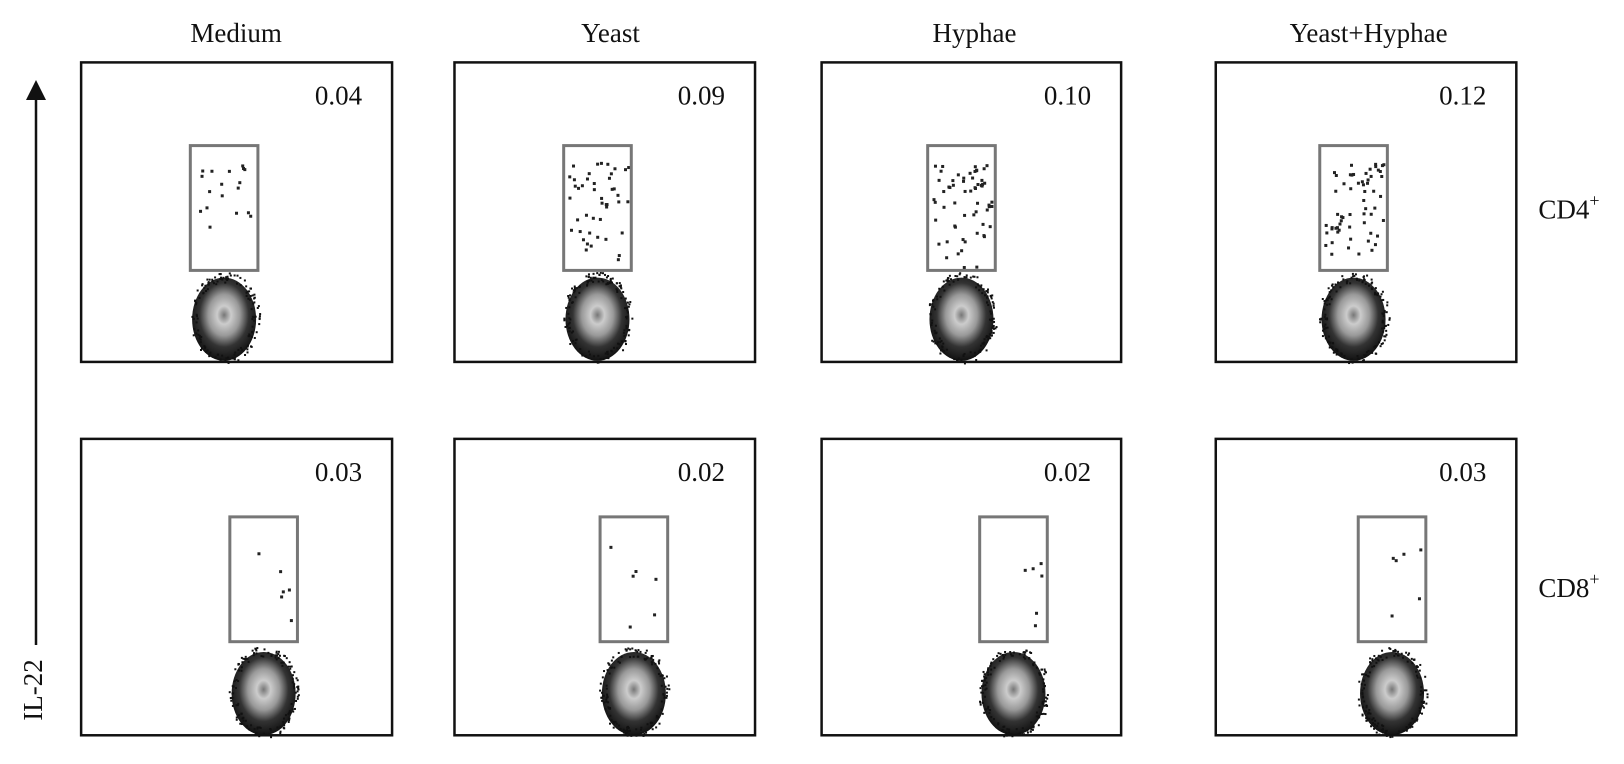 This screenshot has width=1624, height=764. What do you see at coordinates (1564, 210) in the screenshot?
I see `row-label-base: CD4` at bounding box center [1564, 210].